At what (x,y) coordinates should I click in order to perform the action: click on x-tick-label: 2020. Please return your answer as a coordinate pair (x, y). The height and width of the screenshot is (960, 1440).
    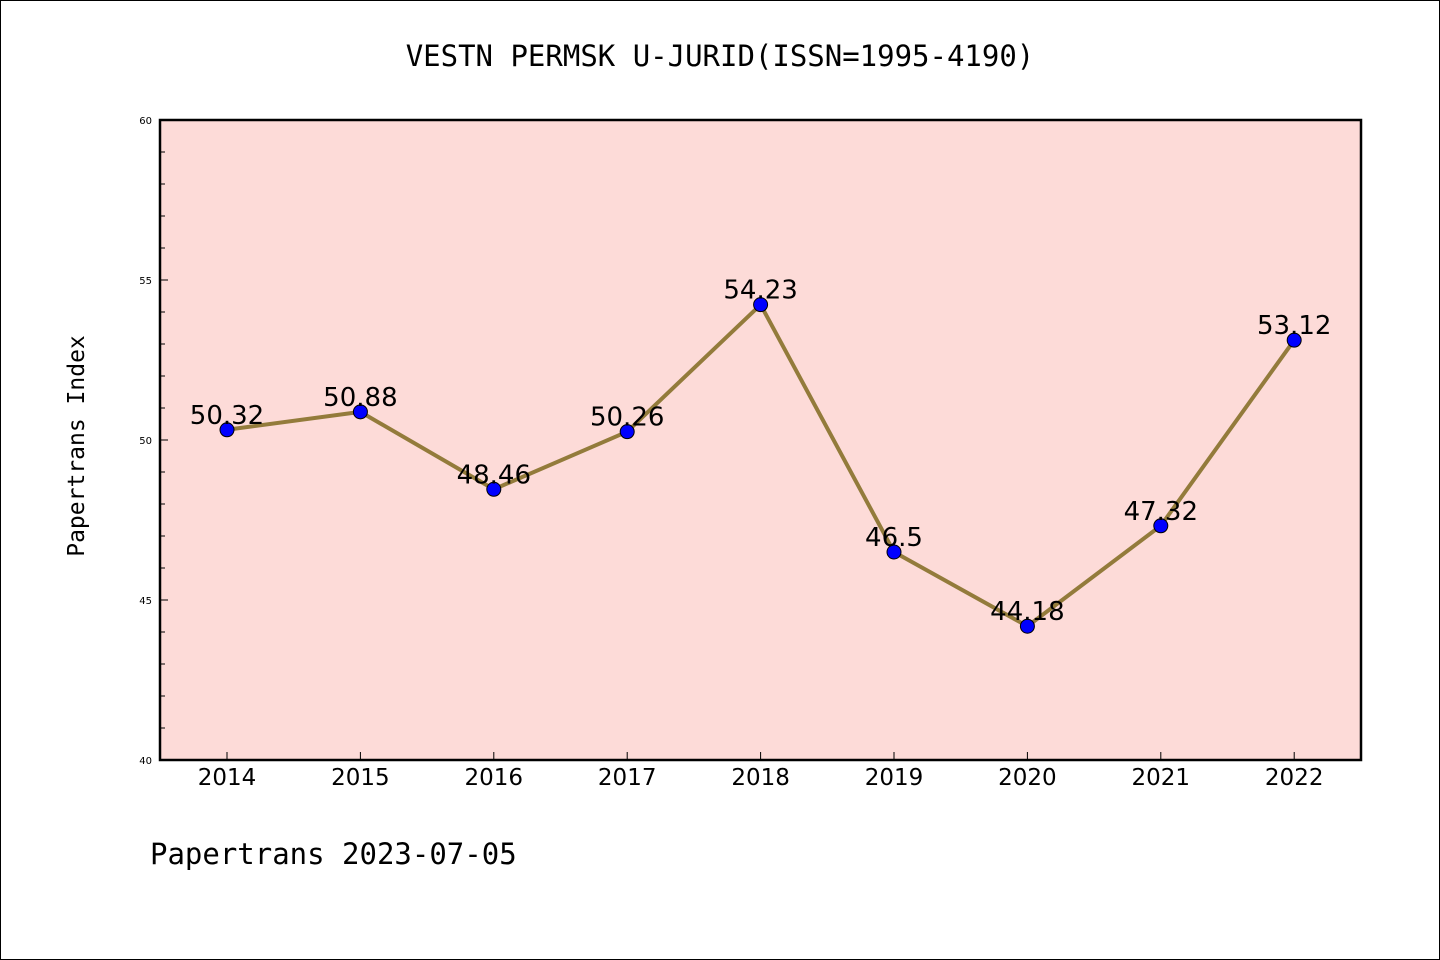
    Looking at the image, I should click on (1027, 778).